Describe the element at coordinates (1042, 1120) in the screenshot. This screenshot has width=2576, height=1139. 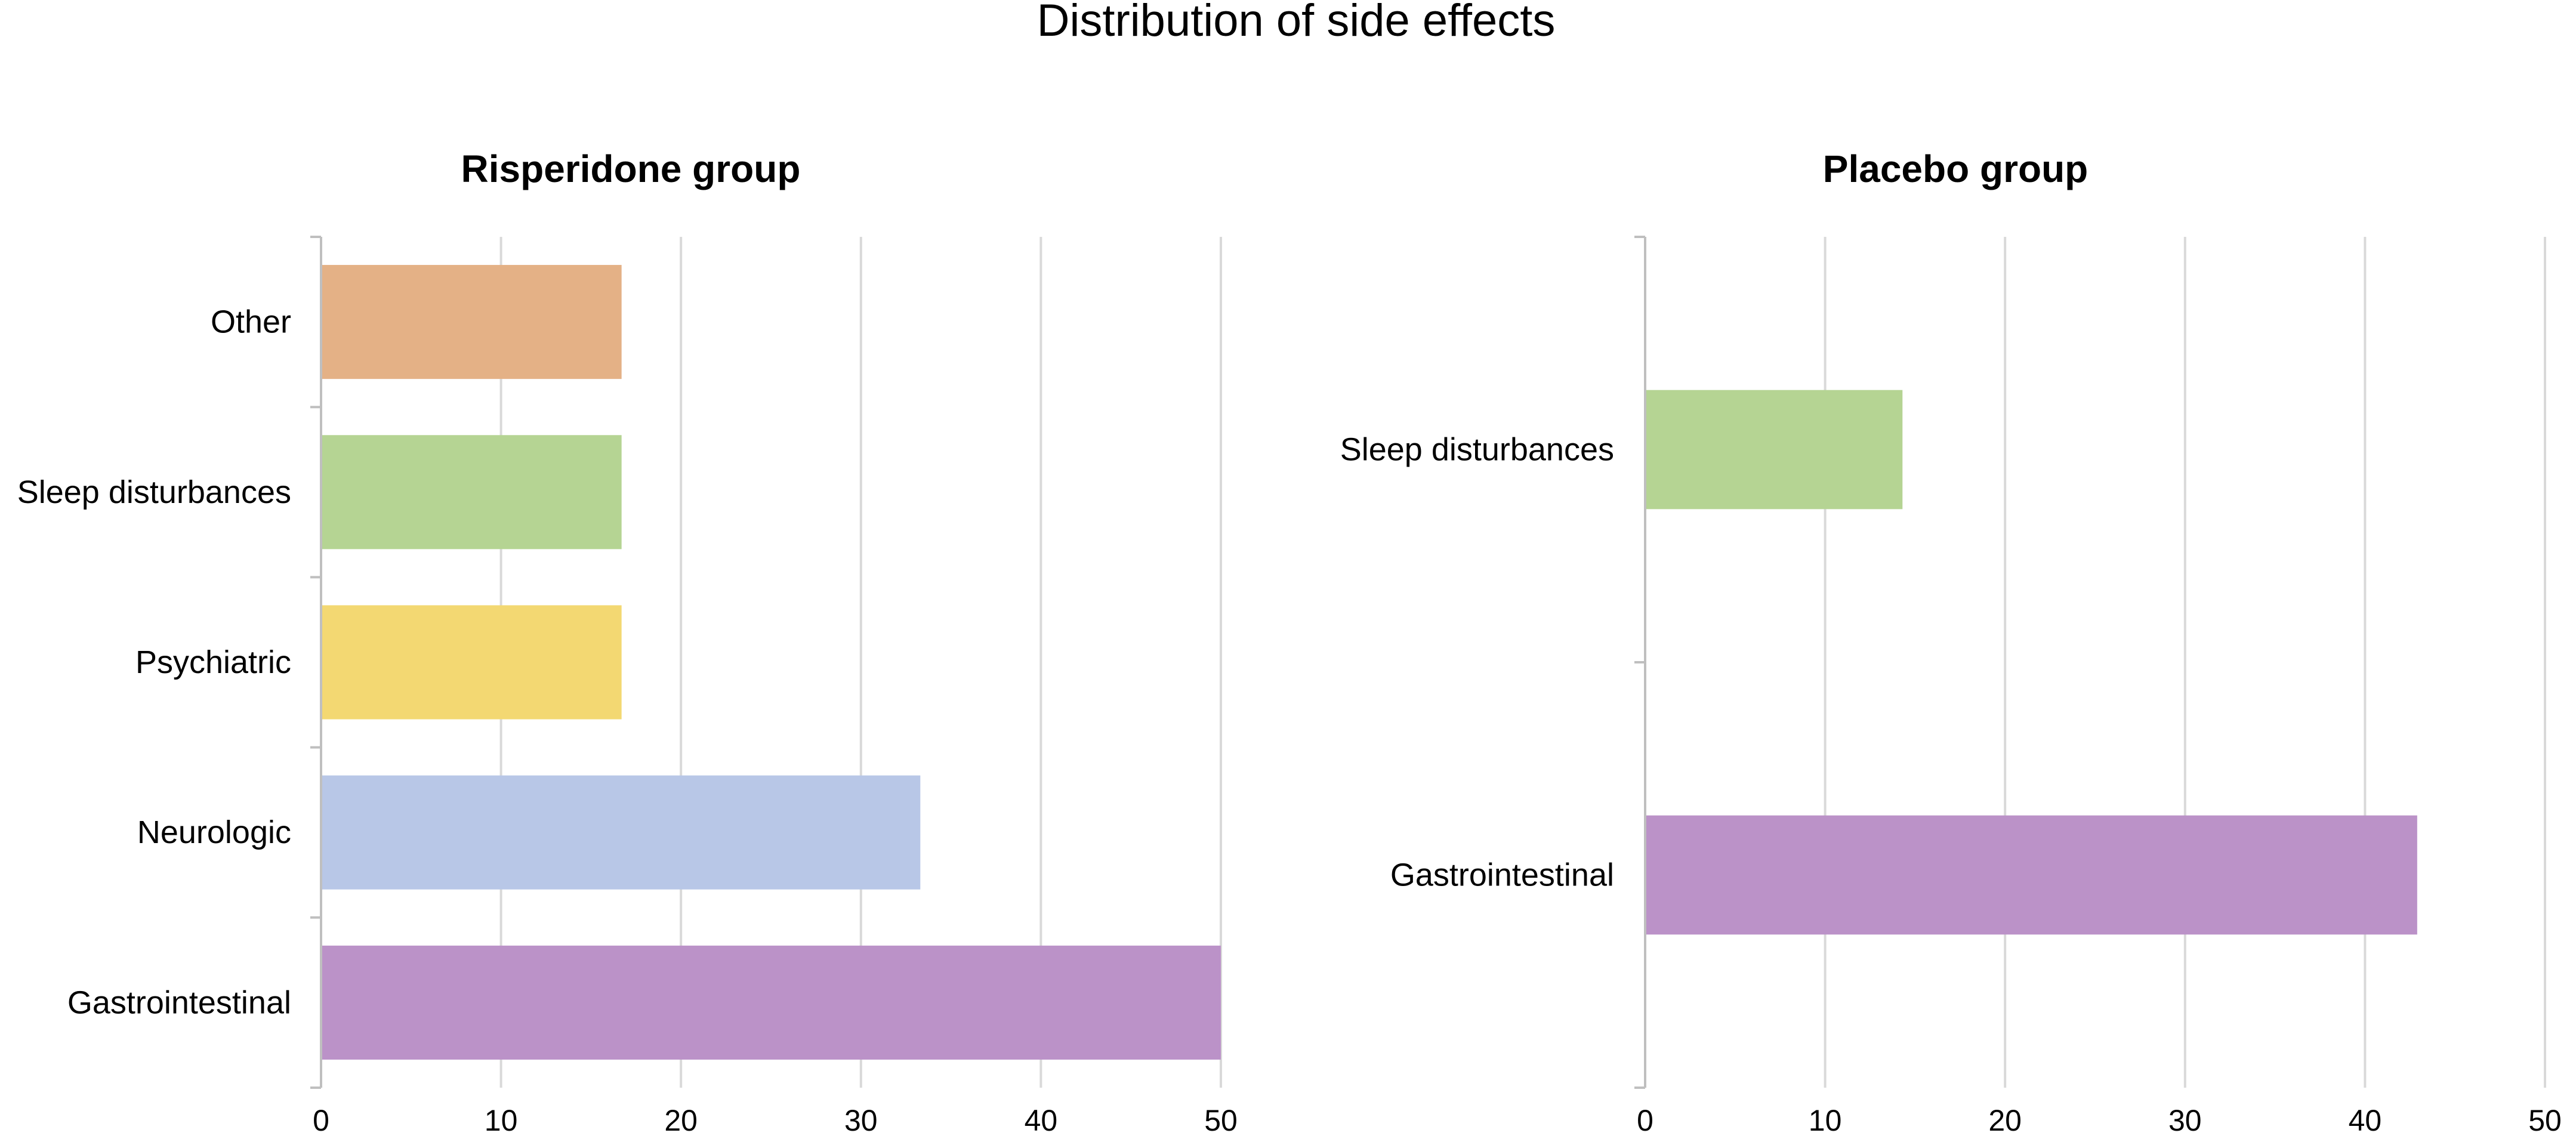
I see `risperidone-x-tick-40: 40` at that location.